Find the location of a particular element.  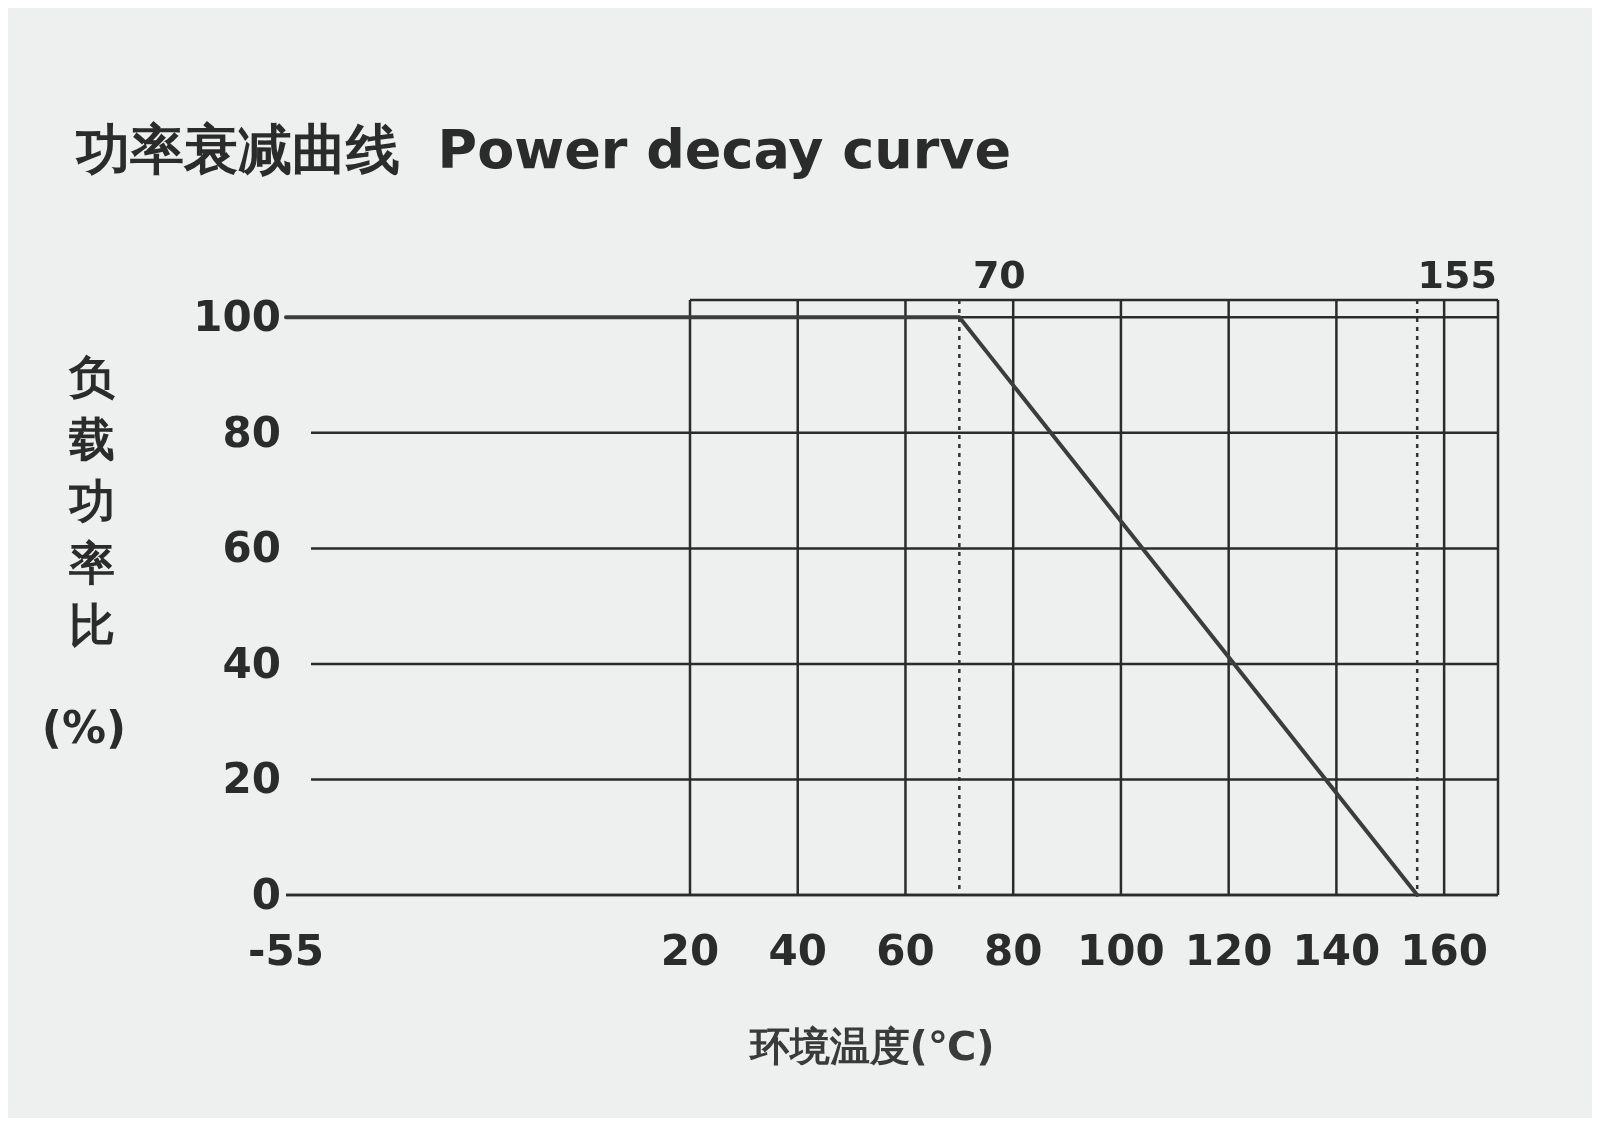

x-axis-title: 环境温度(℃) is located at coordinates (871, 1046).